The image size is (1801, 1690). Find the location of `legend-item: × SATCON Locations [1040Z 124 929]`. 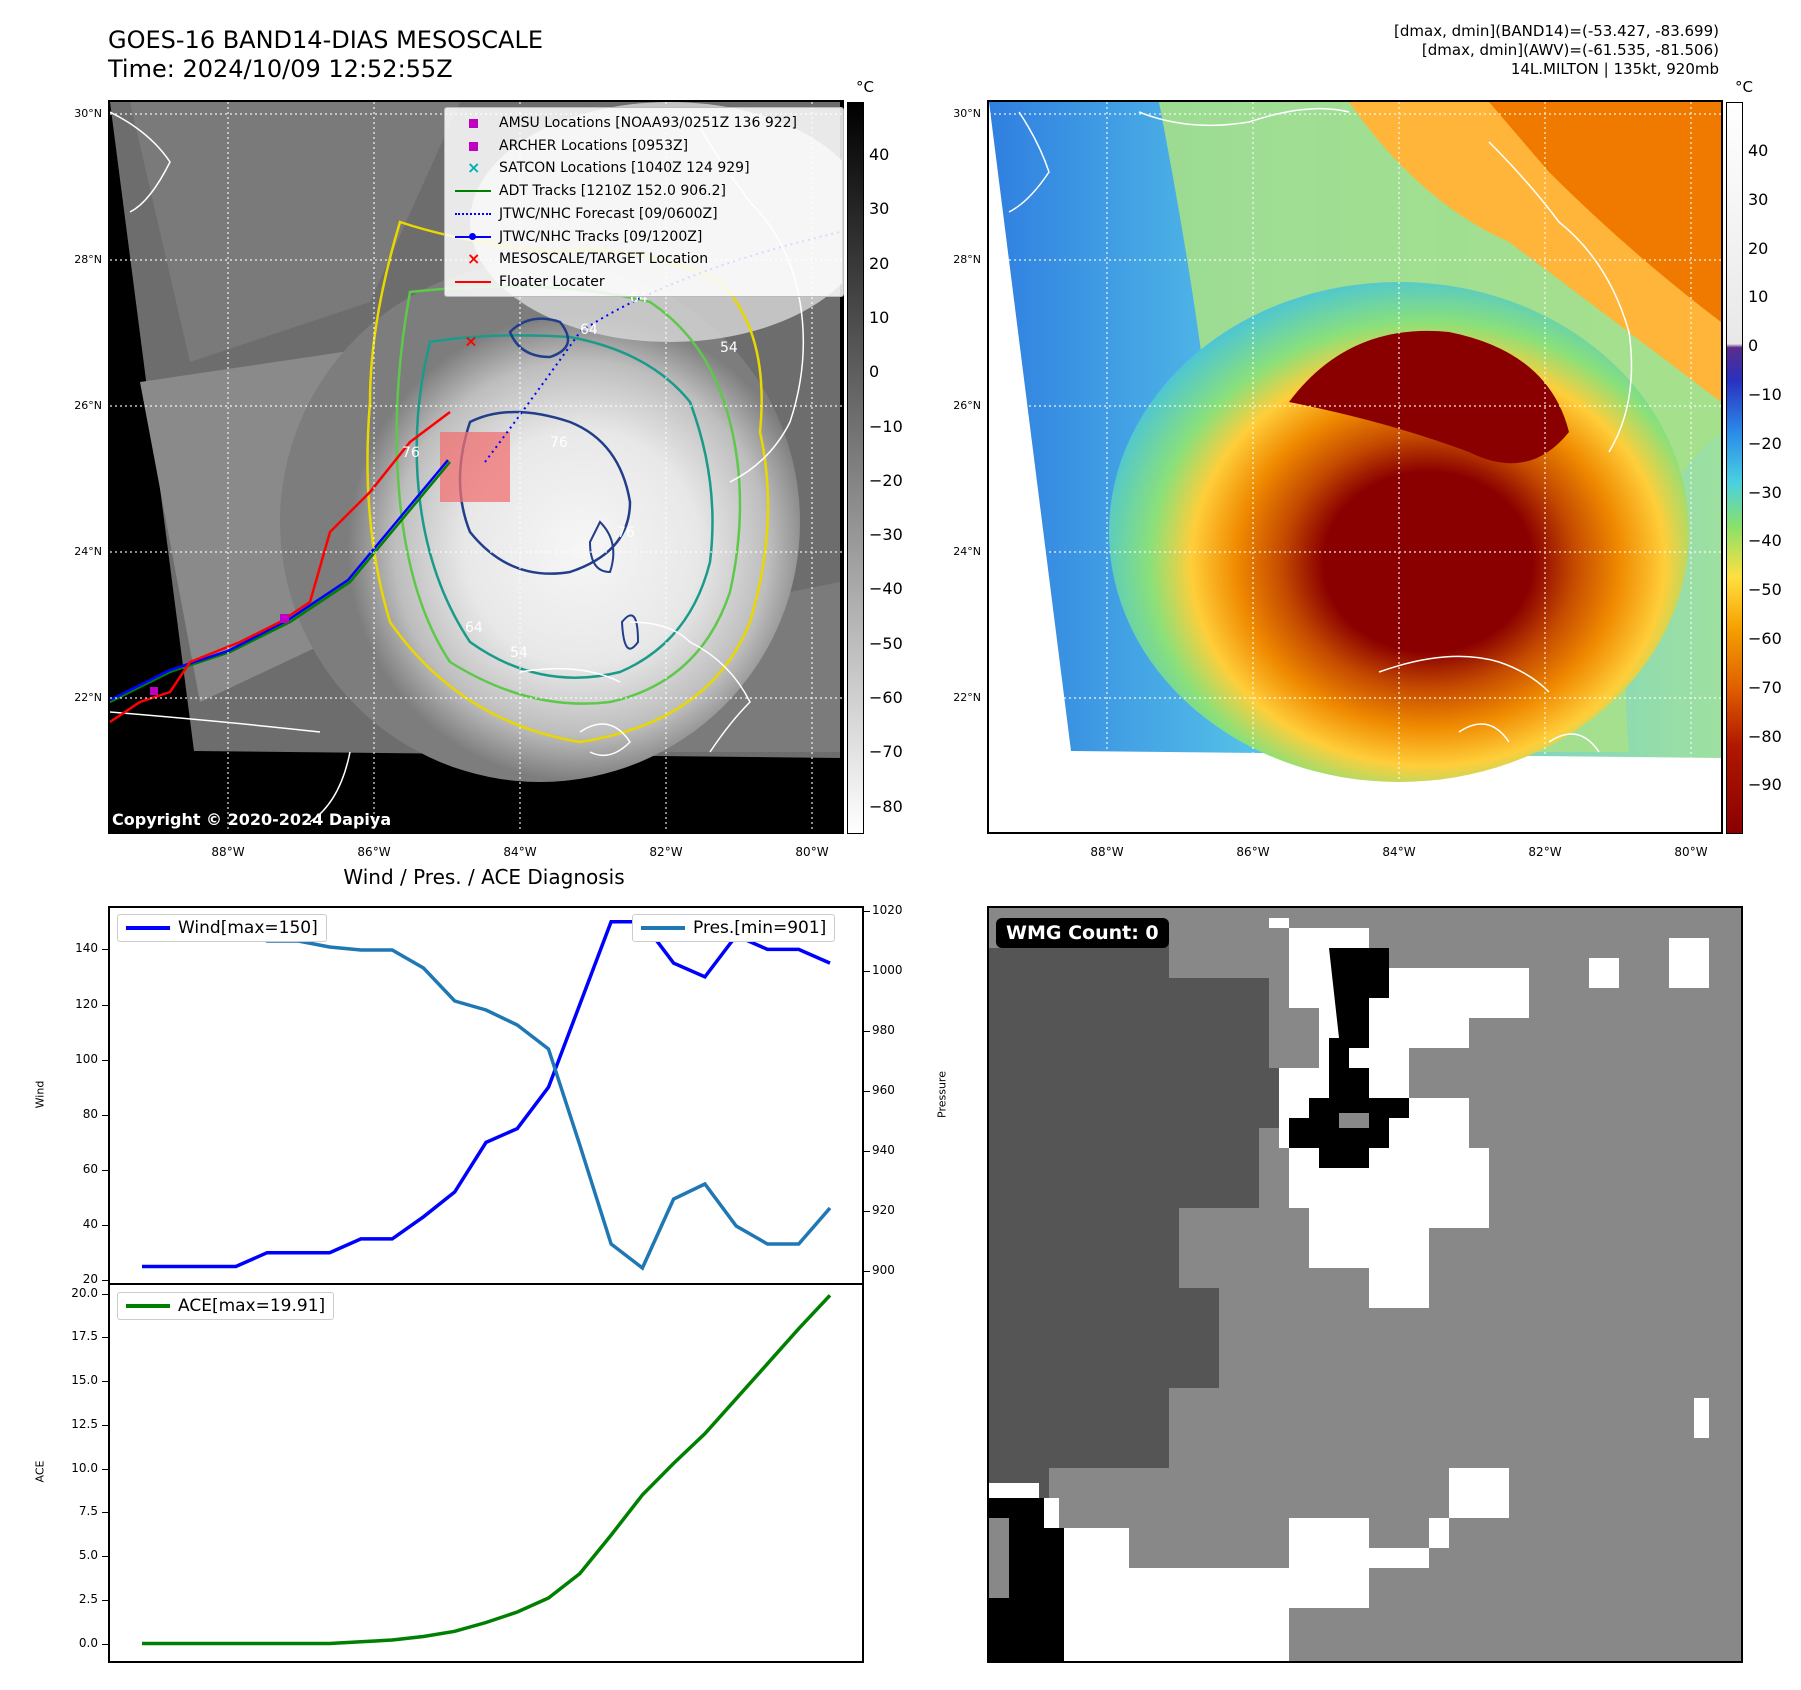

legend-item: × SATCON Locations [1040Z 124 929] is located at coordinates (645, 168).